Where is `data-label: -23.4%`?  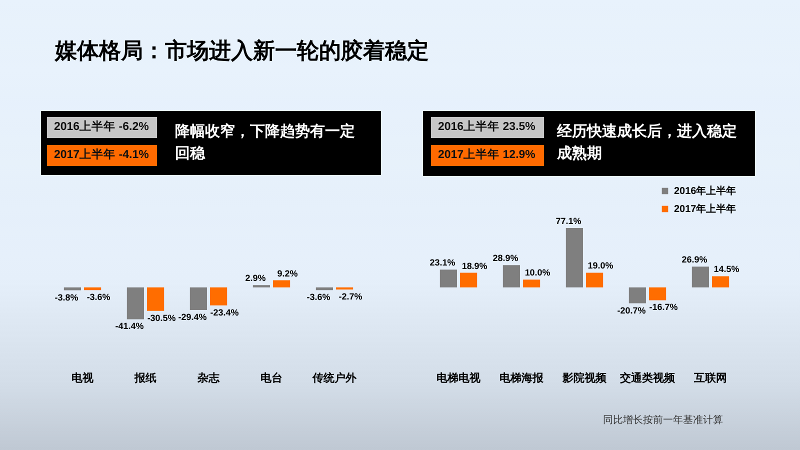 data-label: -23.4% is located at coordinates (224, 312).